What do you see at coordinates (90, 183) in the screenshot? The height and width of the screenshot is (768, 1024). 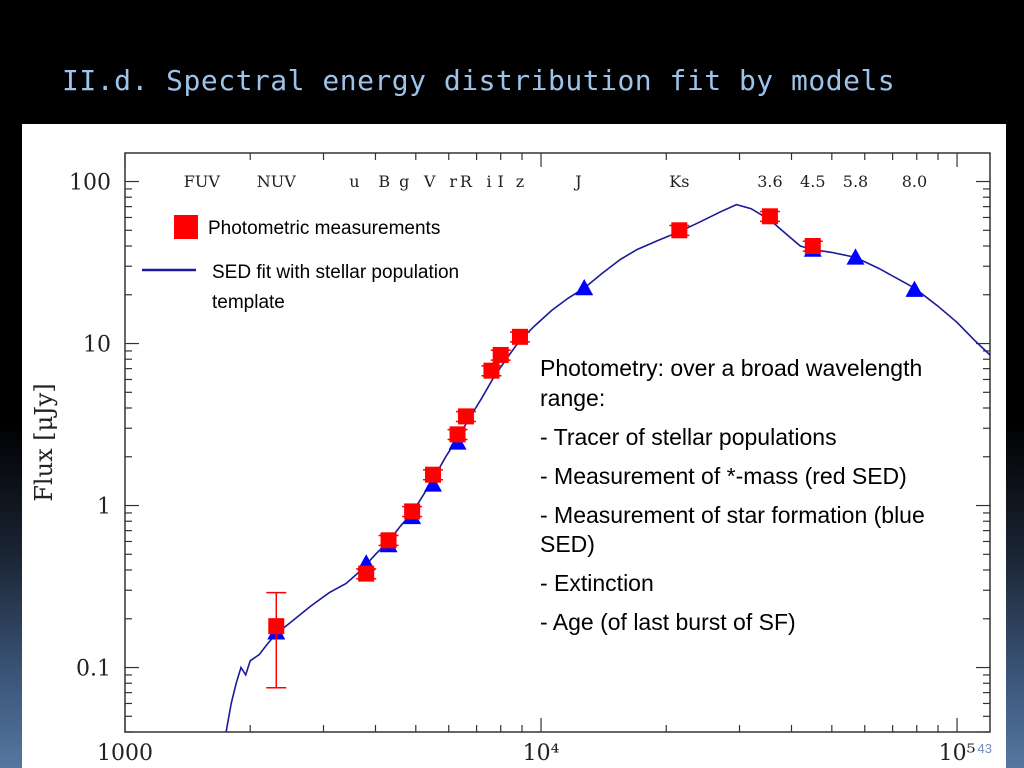 I see `y-tick-label: 100` at bounding box center [90, 183].